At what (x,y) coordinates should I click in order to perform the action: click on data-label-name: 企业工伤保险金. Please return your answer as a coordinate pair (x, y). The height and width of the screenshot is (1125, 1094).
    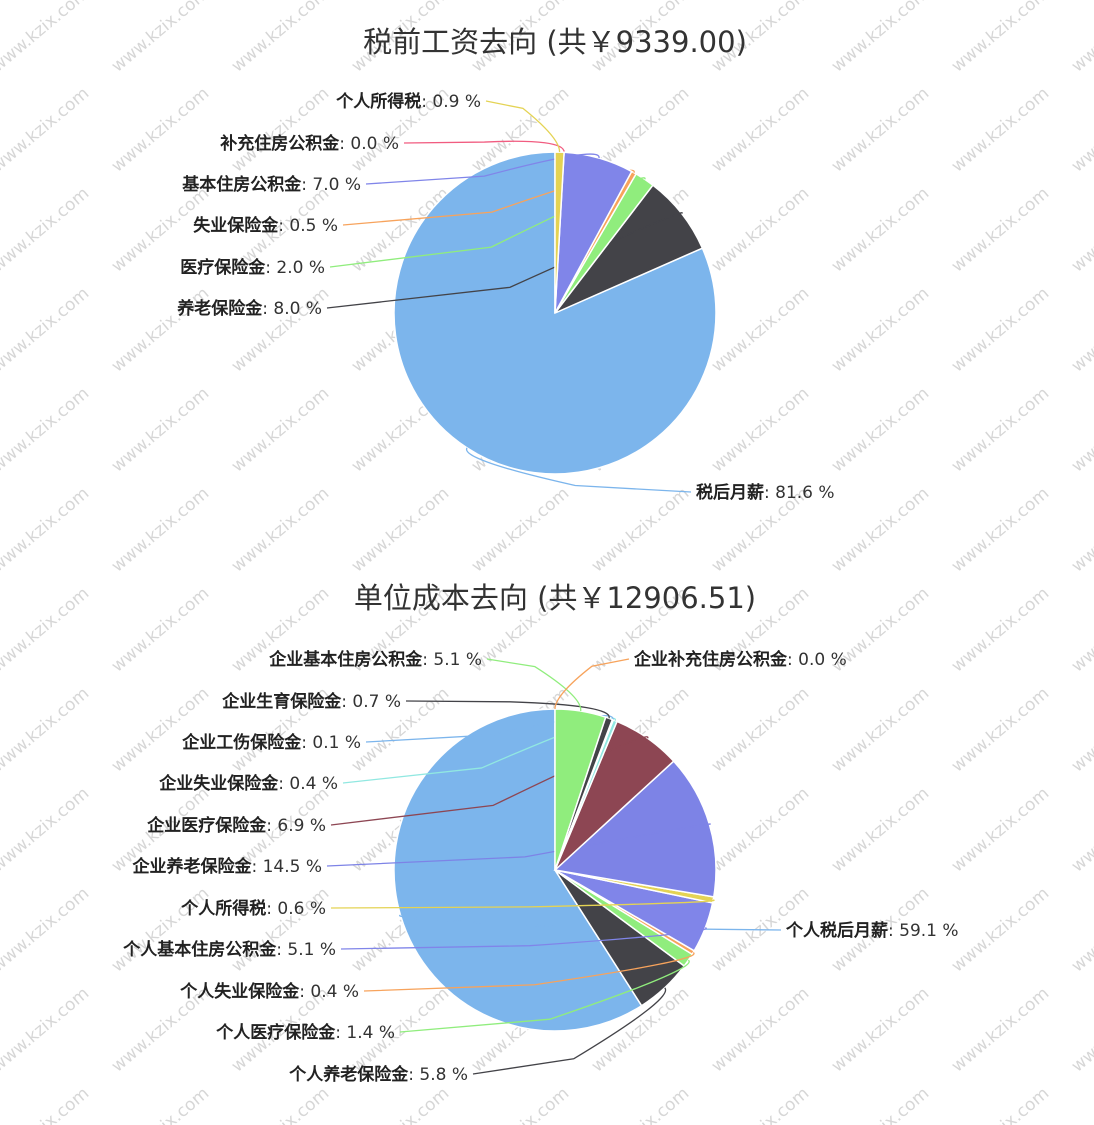
    Looking at the image, I should click on (241, 742).